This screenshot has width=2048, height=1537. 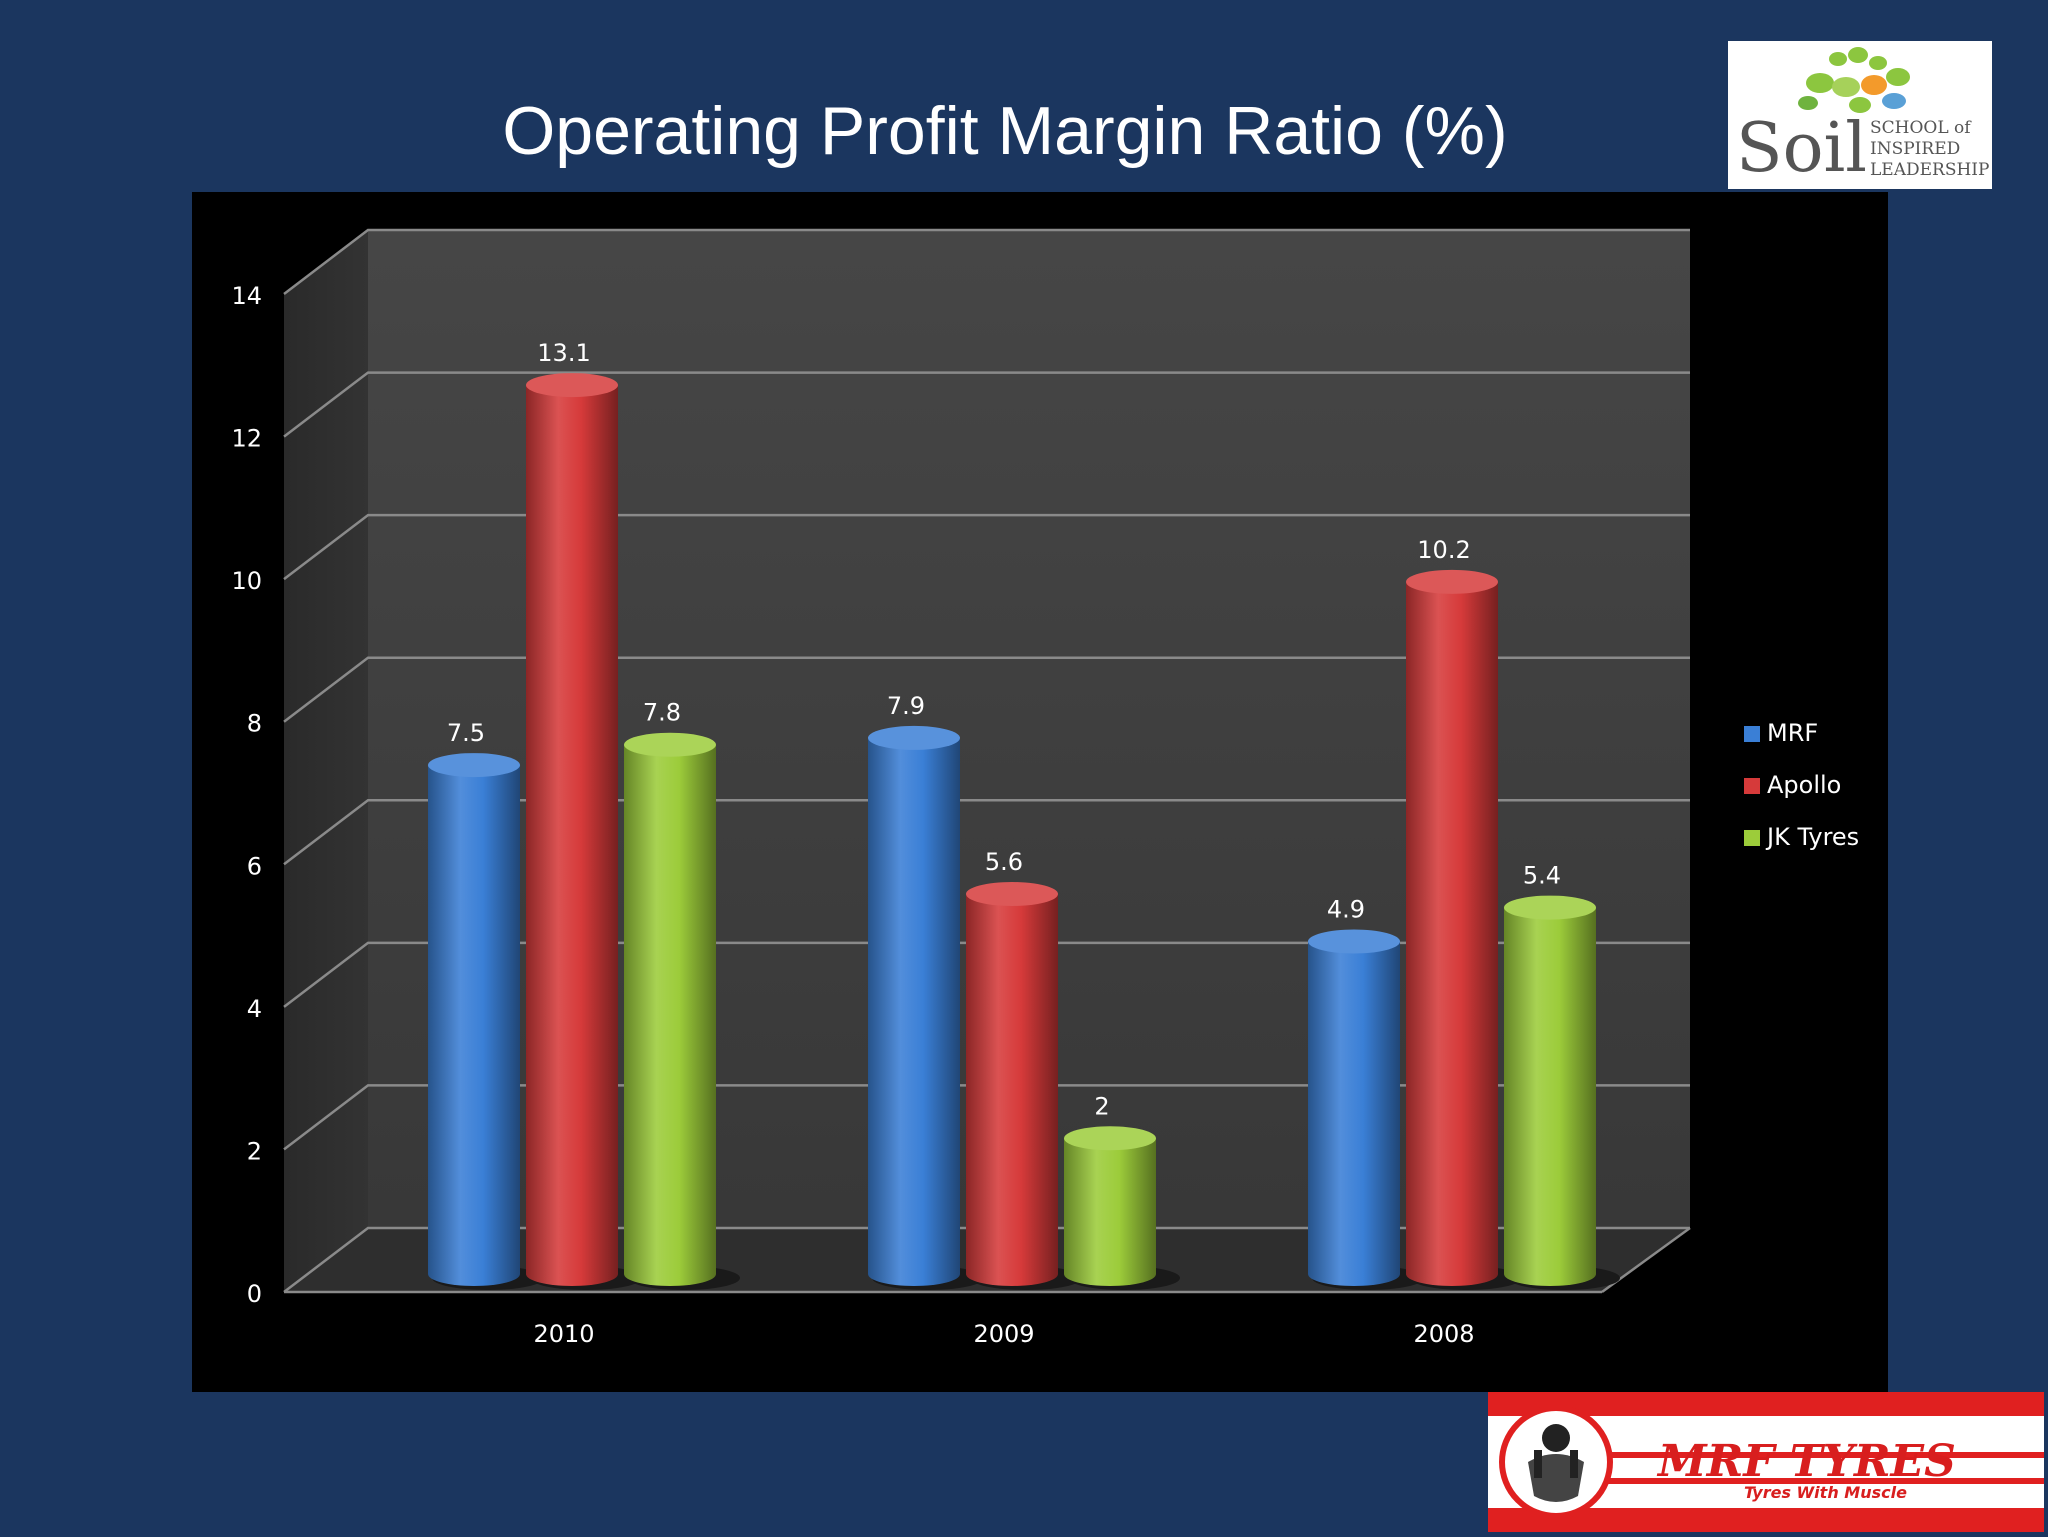 What do you see at coordinates (1443, 550) in the screenshot?
I see `data-label: 10.2` at bounding box center [1443, 550].